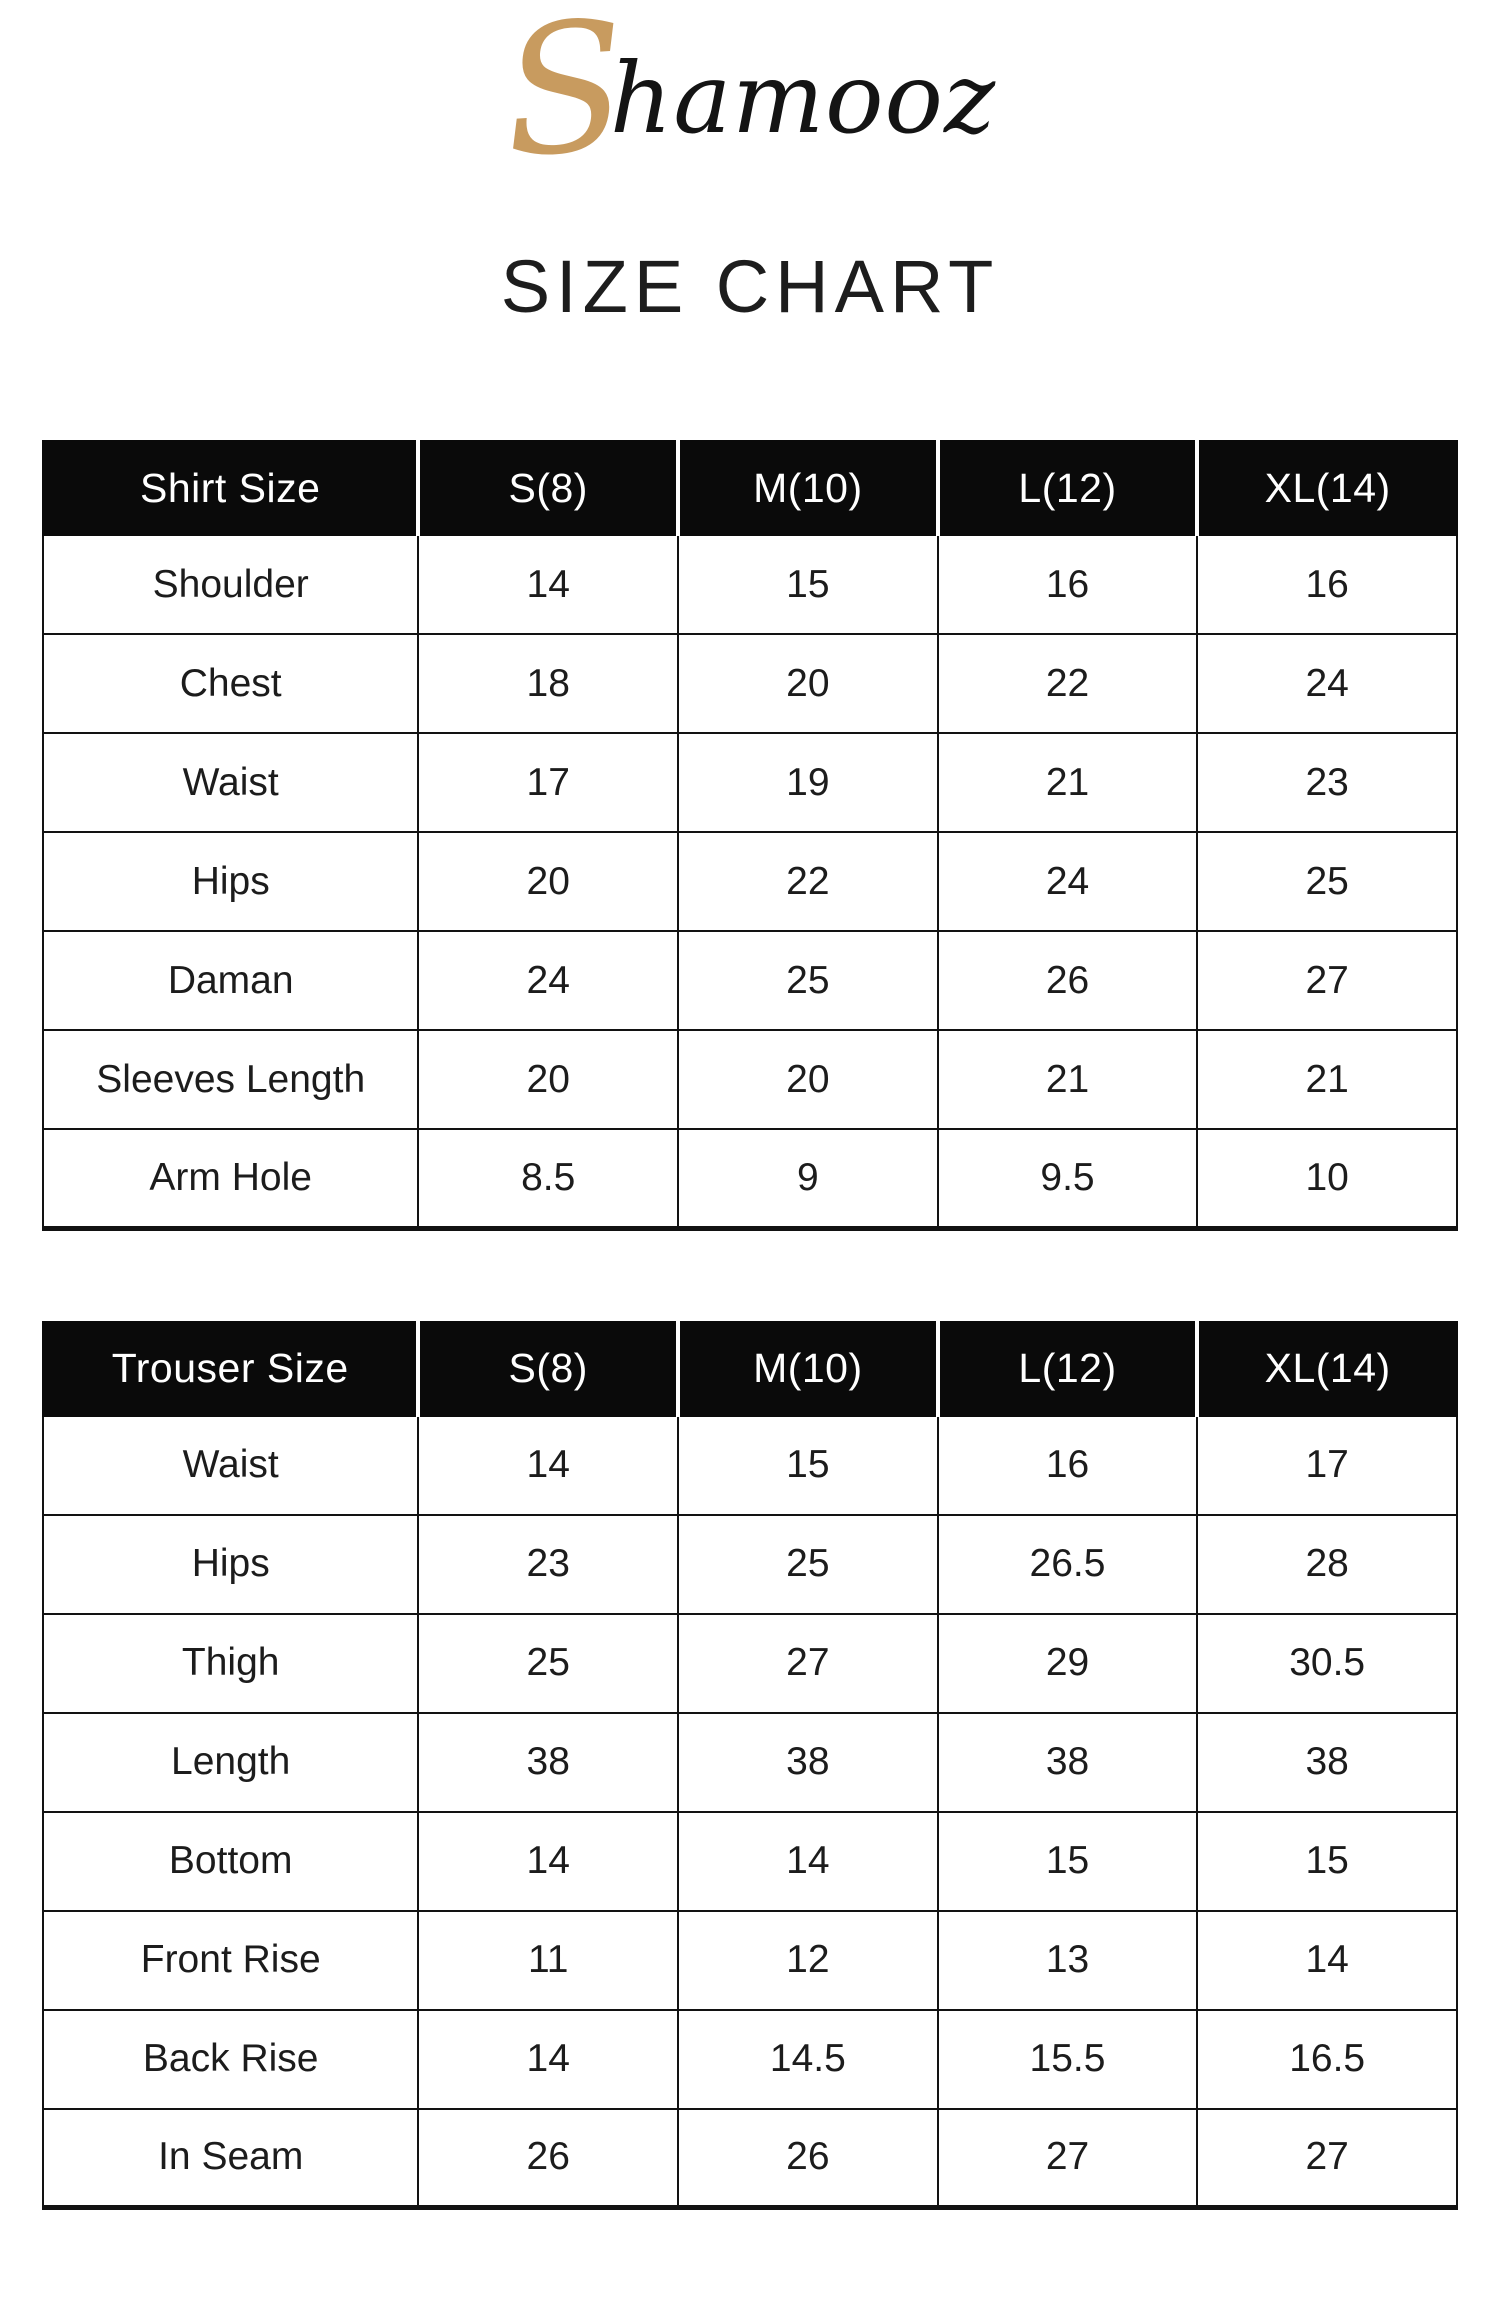 The image size is (1500, 2300). I want to click on measurement-label-cell: Chest, so click(230, 683).